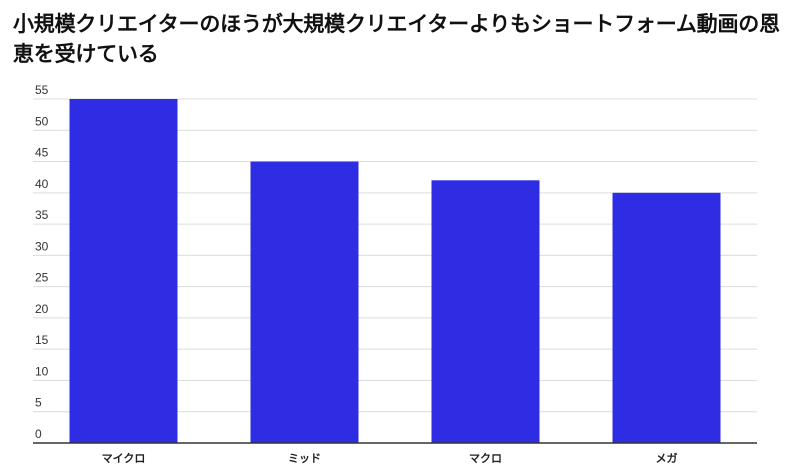 The width and height of the screenshot is (800, 468). What do you see at coordinates (395, 453) in the screenshot?
I see `x-axis: マイクロ ミッド マクロ メガ` at bounding box center [395, 453].